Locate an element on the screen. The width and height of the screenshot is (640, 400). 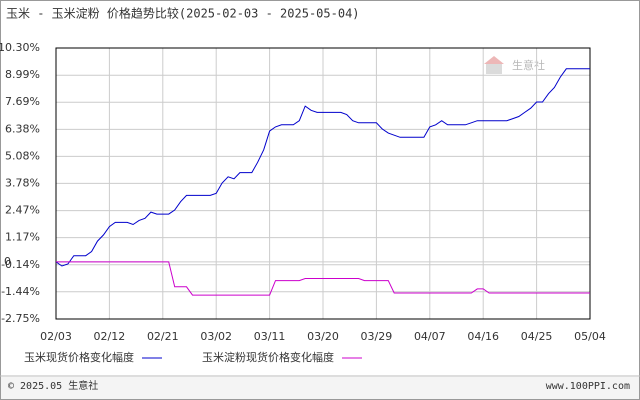
y-tick-label: -2.75% is located at coordinates (20, 318).